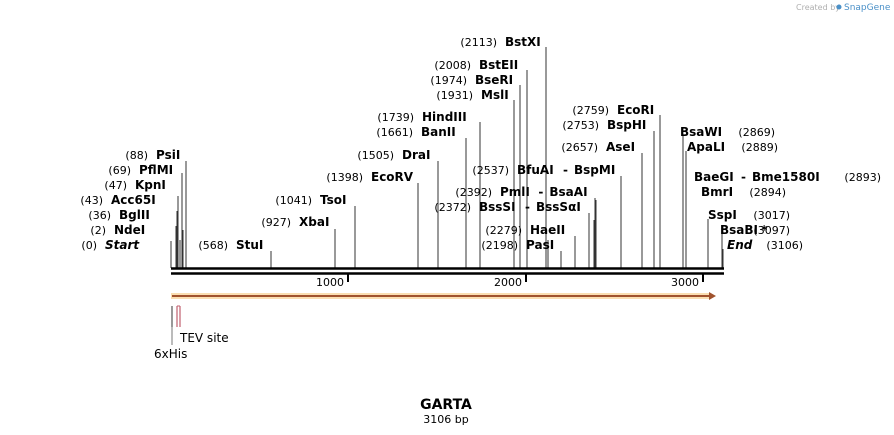  Describe the element at coordinates (447, 278) in the screenshot. I see `dna-backbone: 1000 2000 3000` at that location.